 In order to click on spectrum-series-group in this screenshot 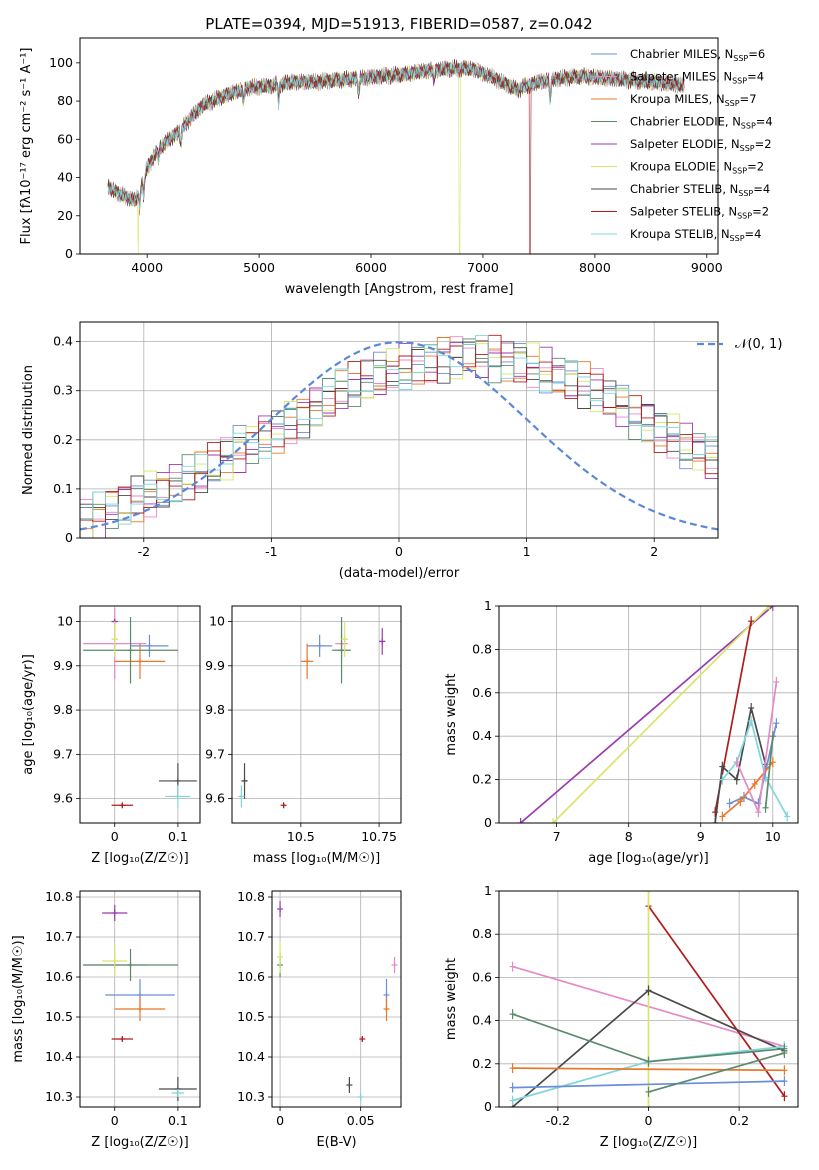, I will do `click(396, 156)`.